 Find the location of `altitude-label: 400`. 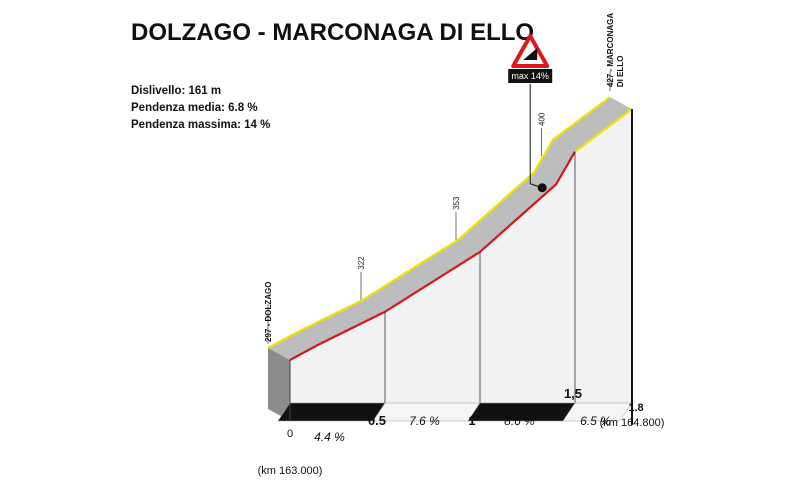

altitude-label: 400 is located at coordinates (542, 119).